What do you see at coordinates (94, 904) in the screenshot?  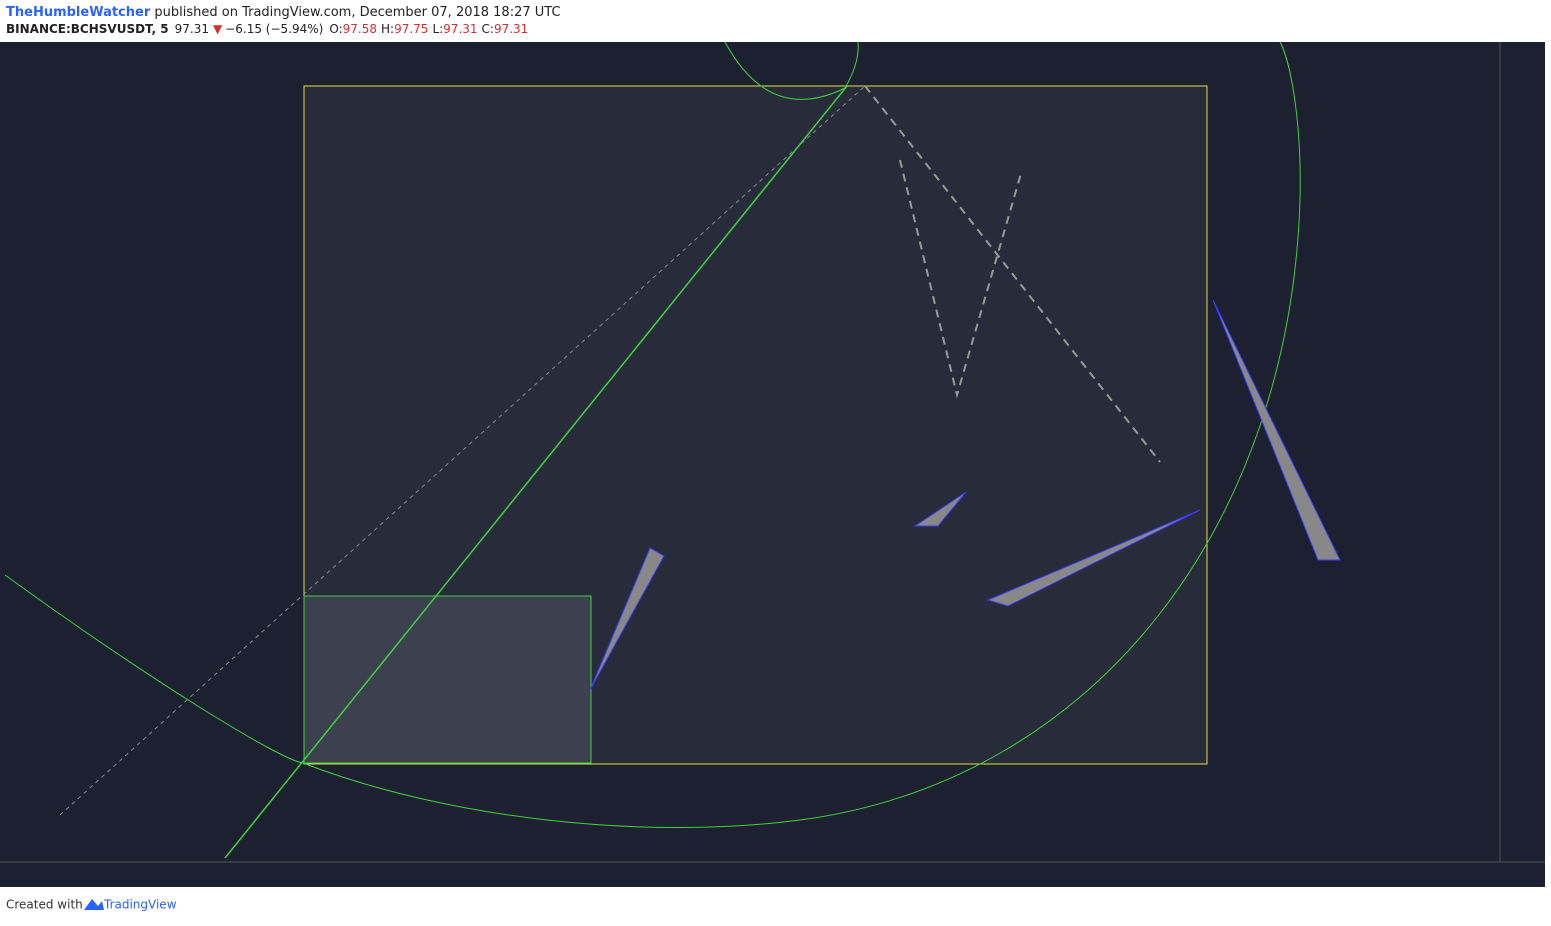 I see `brand-logo` at bounding box center [94, 904].